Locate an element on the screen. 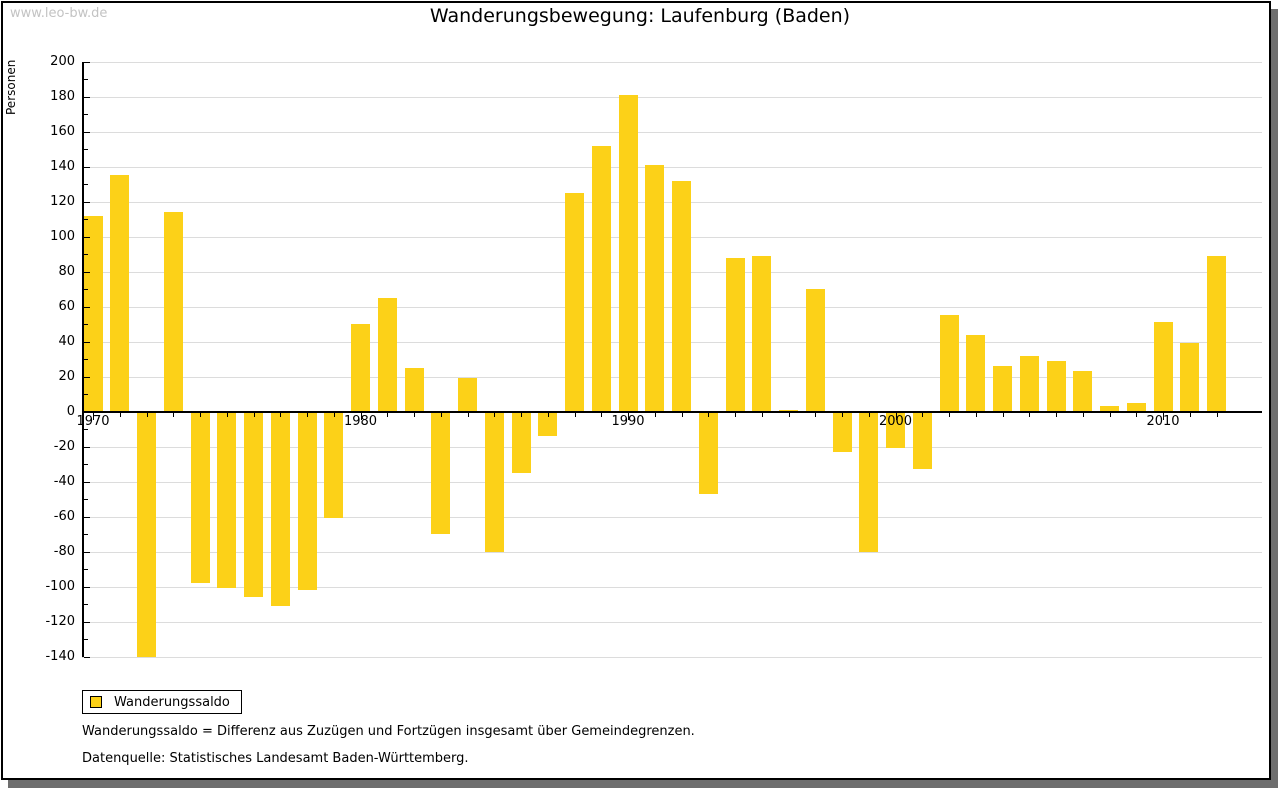 The height and width of the screenshot is (791, 1280). x-tick-1993 is located at coordinates (709, 414).